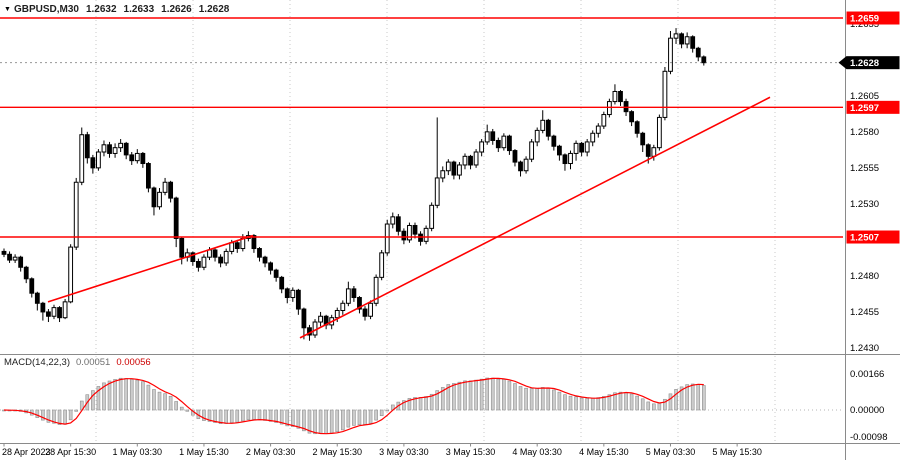 The height and width of the screenshot is (460, 900). I want to click on svg-text: 1.2430, so click(864, 348).